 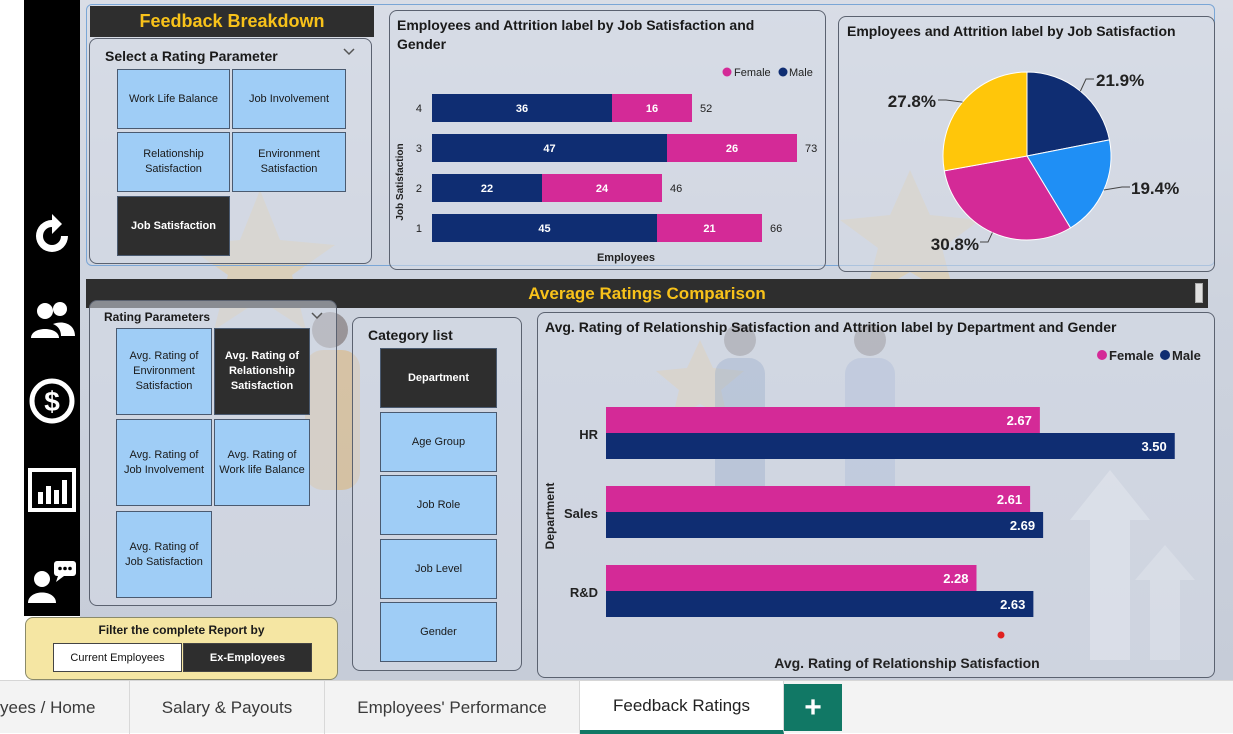 I want to click on tile-avg-relationship-satisfaction: Avg. Rating of Relationship Satisfaction, so click(x=262, y=371).